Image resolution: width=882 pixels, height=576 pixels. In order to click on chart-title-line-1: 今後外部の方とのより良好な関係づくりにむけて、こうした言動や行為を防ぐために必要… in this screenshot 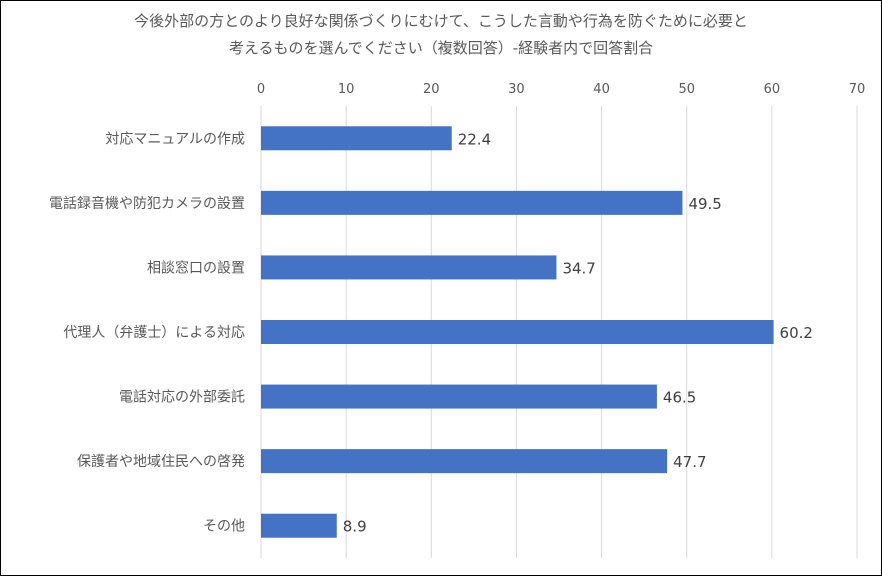, I will do `click(441, 21)`.